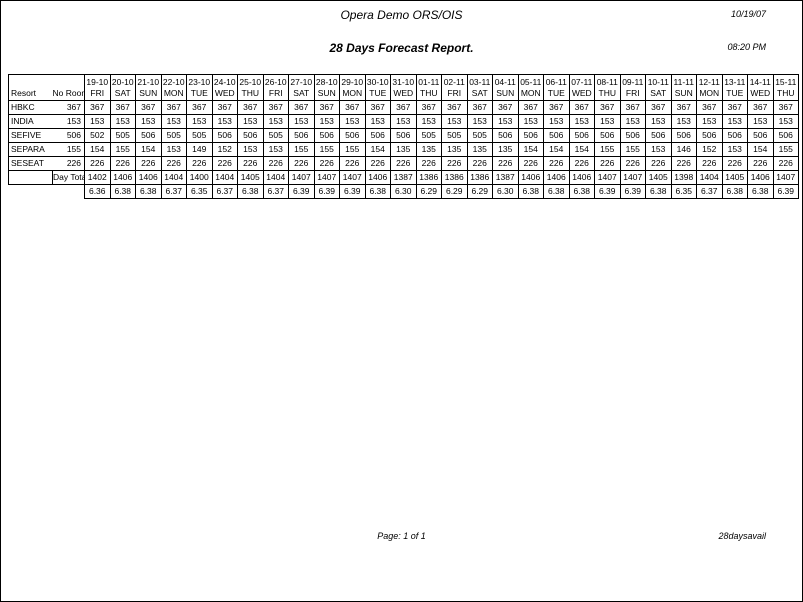  I want to click on day-total-cell: 1407, so click(607, 177).